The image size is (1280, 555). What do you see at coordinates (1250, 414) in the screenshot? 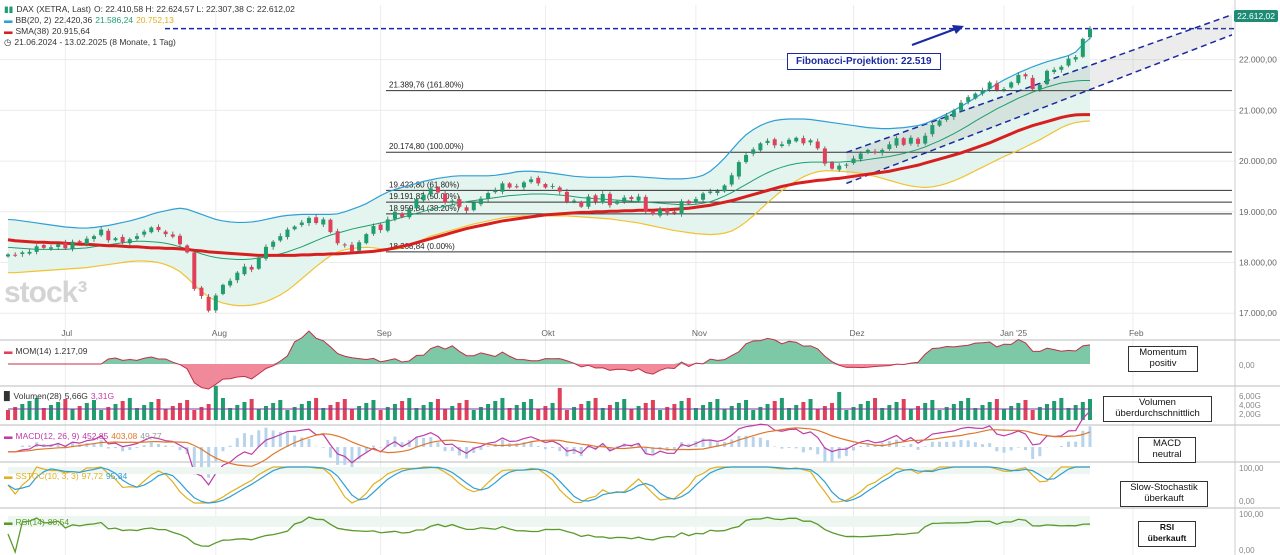
I see `sub-tick-label: 2,00G` at bounding box center [1250, 414].